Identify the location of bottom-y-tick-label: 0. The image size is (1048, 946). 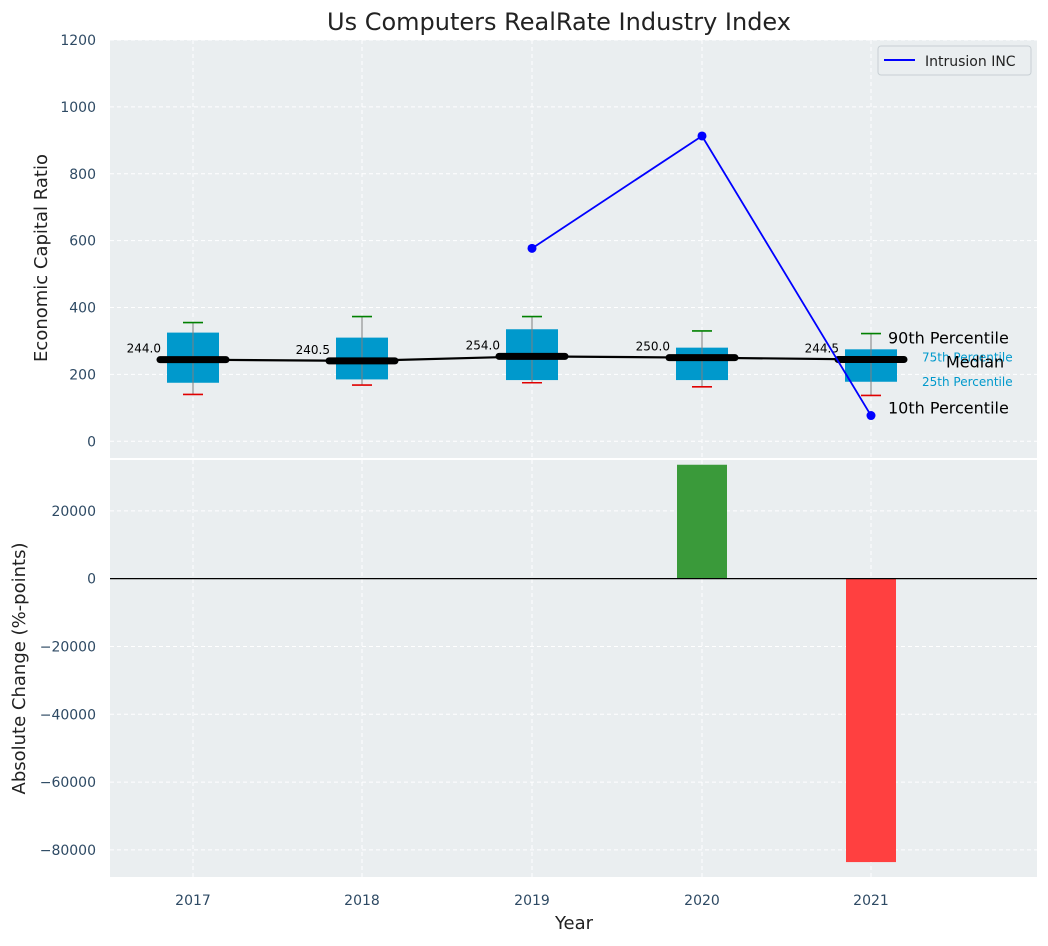
(91, 580).